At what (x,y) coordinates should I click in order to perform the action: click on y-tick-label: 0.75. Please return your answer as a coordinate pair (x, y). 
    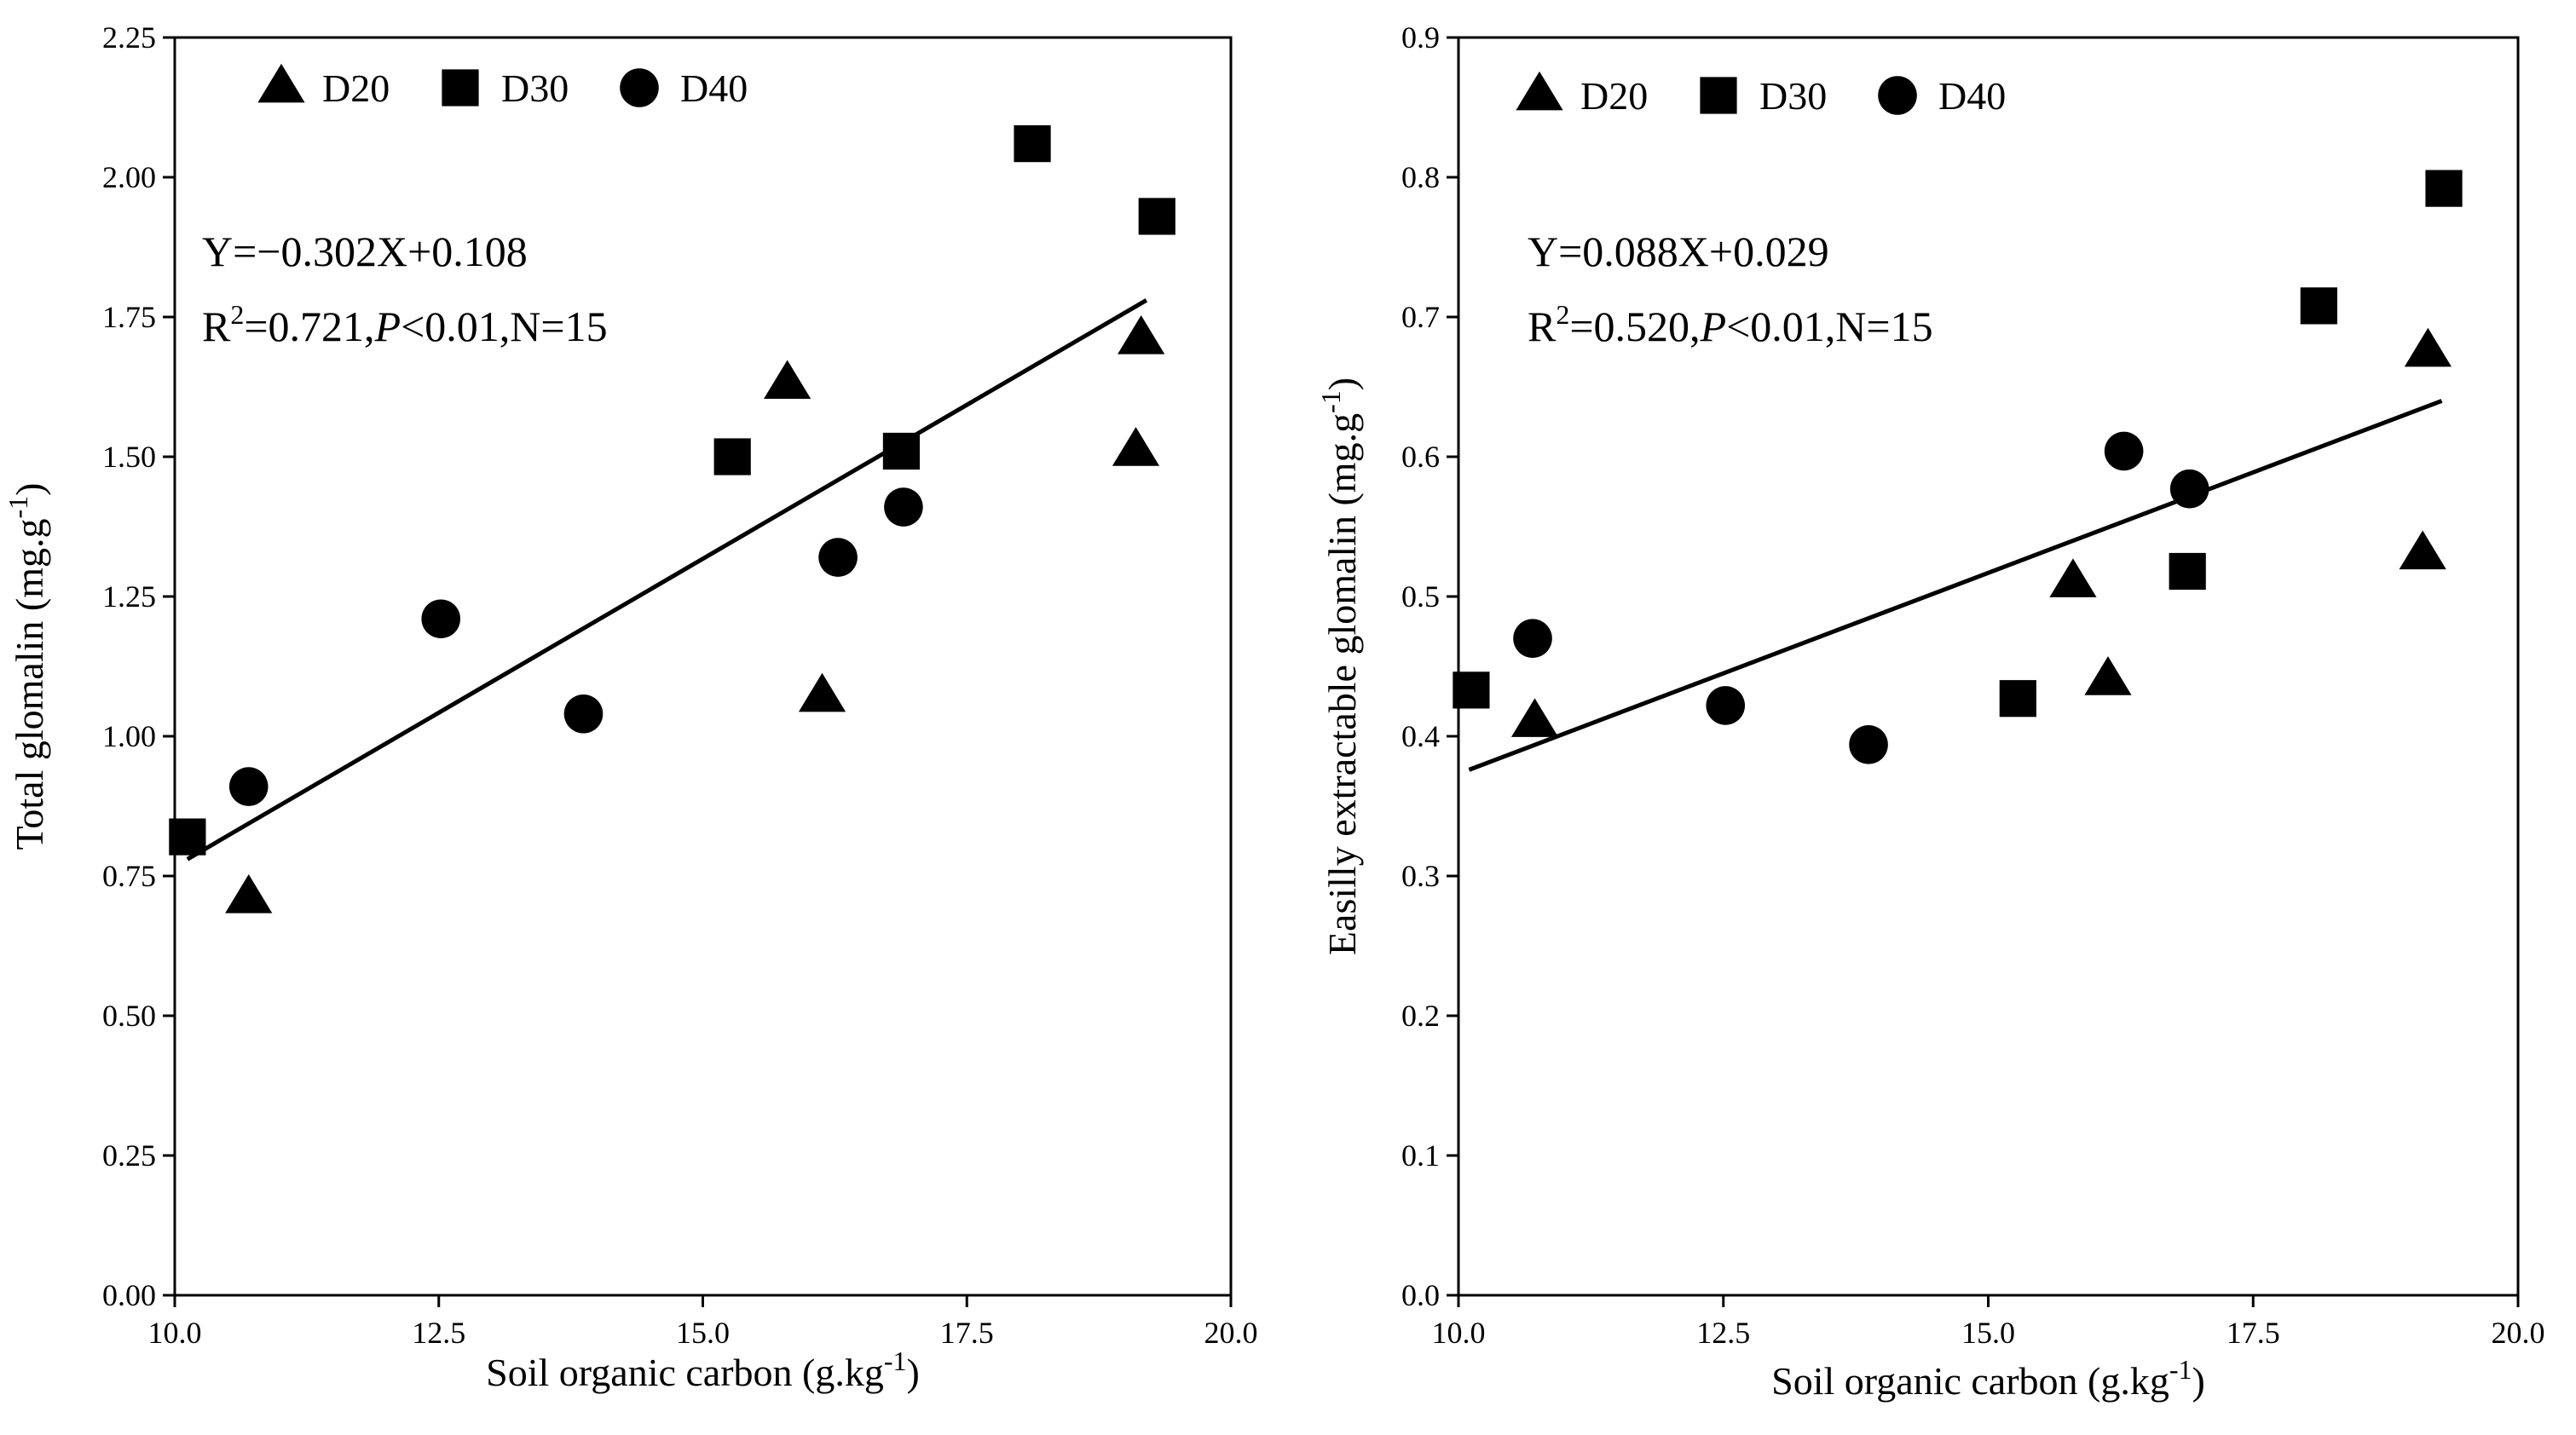
    Looking at the image, I should click on (129, 876).